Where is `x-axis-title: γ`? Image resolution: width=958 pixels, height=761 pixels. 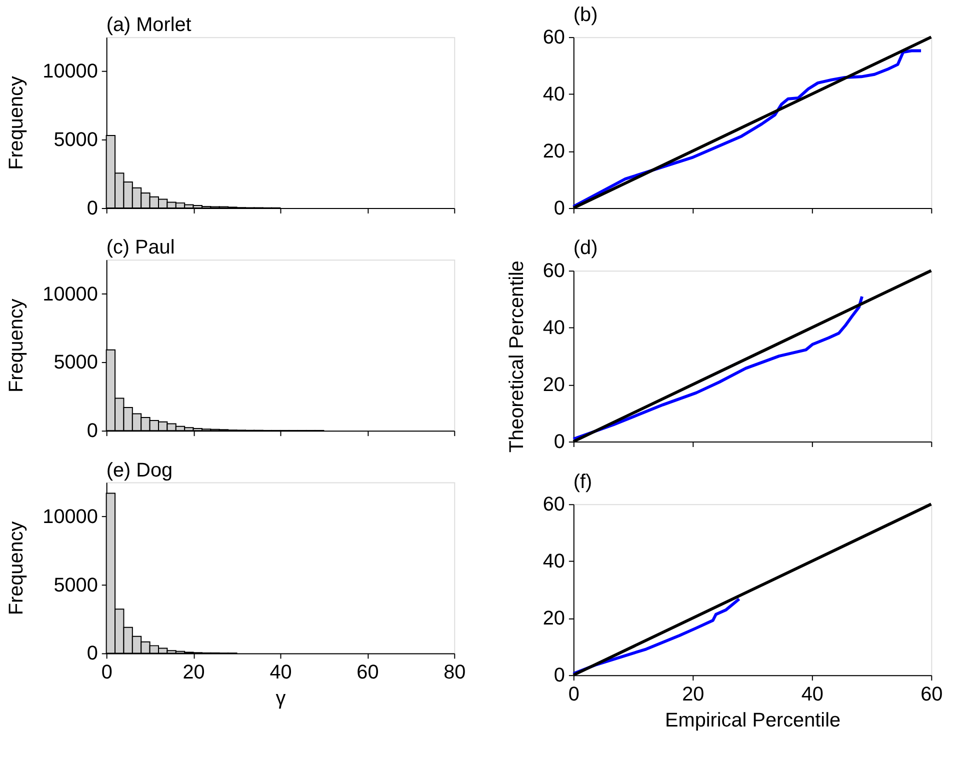 x-axis-title: γ is located at coordinates (281, 698).